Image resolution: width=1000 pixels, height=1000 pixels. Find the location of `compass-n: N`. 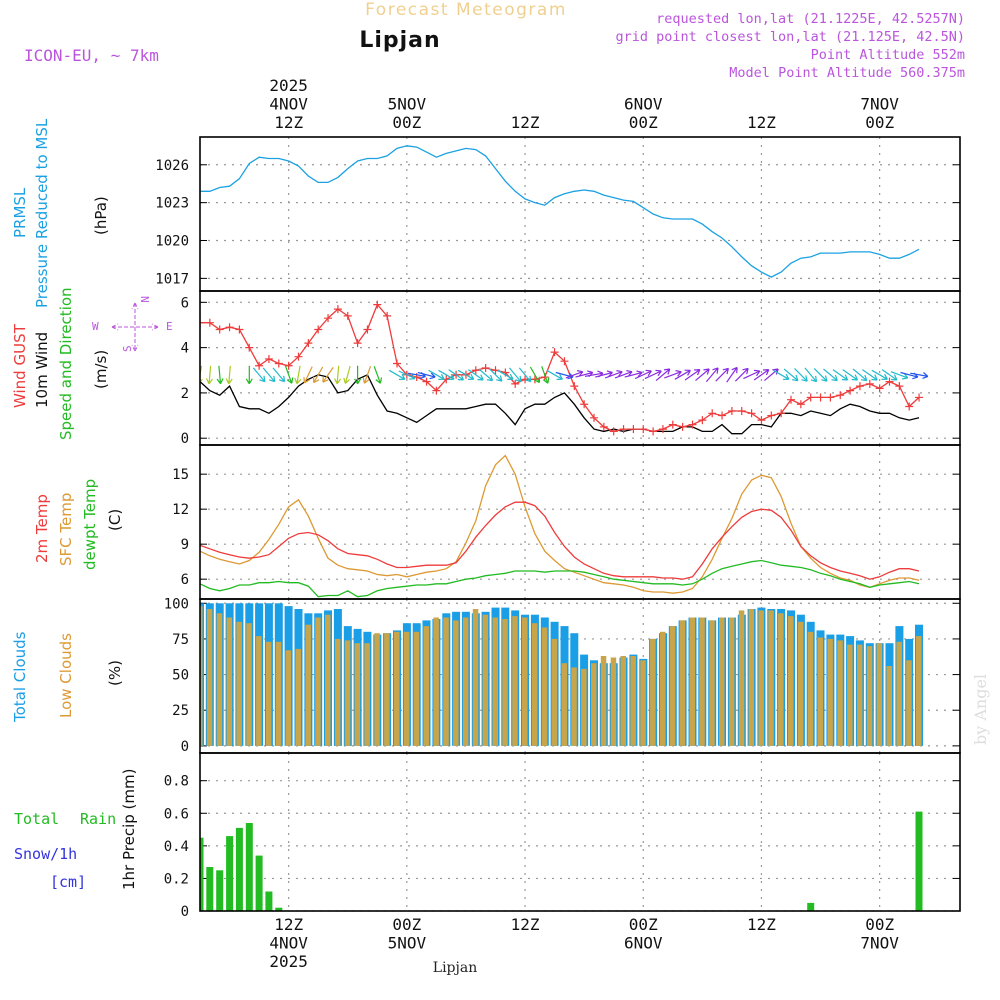

compass-n: N is located at coordinates (144, 299).